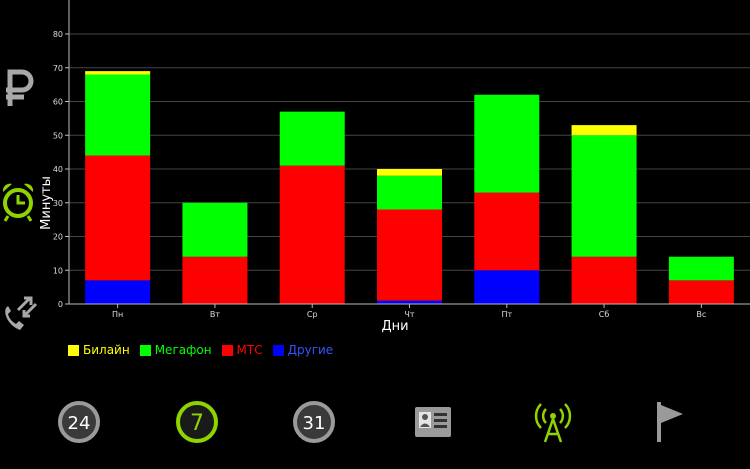 The image size is (750, 469). Describe the element at coordinates (249, 350) in the screenshot. I see `legend-label: МТС` at that location.